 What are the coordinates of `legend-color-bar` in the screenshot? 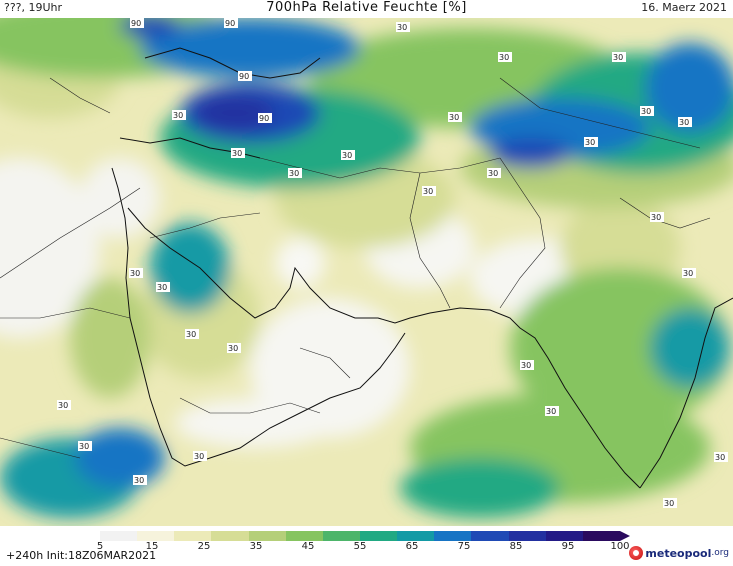 It's located at (360, 536).